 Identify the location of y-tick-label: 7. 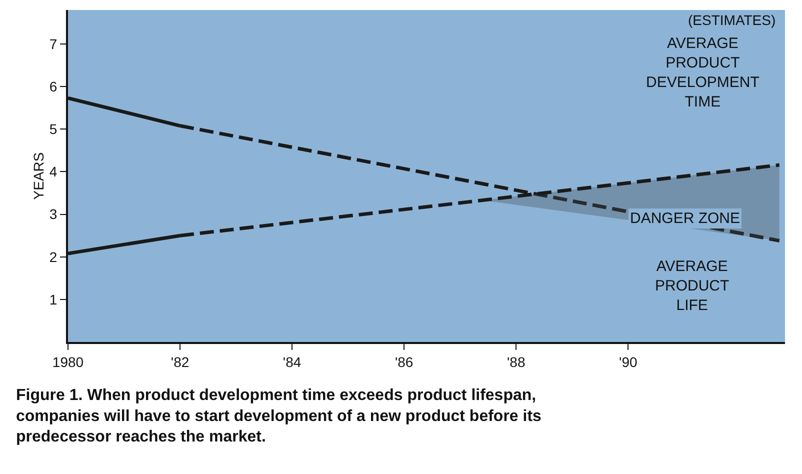
(53, 44).